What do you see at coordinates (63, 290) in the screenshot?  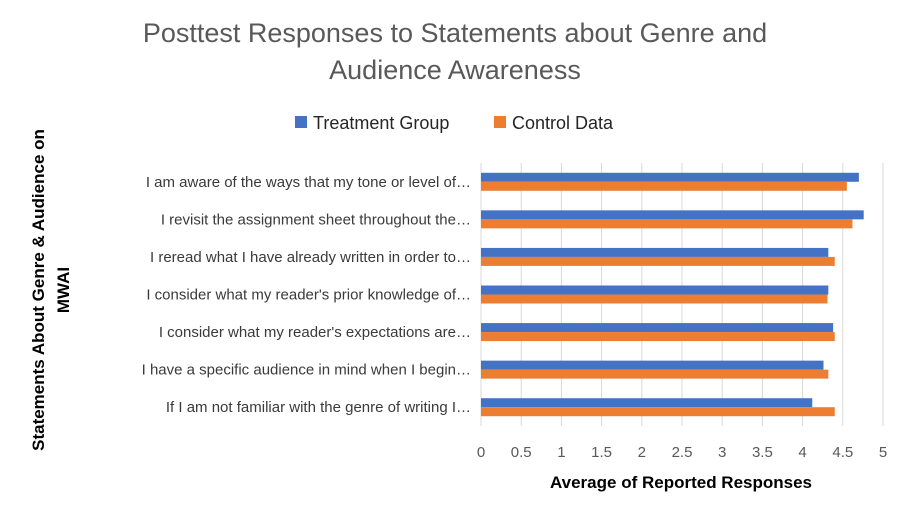 I see `y-axis-title-line-2: MWAI` at bounding box center [63, 290].